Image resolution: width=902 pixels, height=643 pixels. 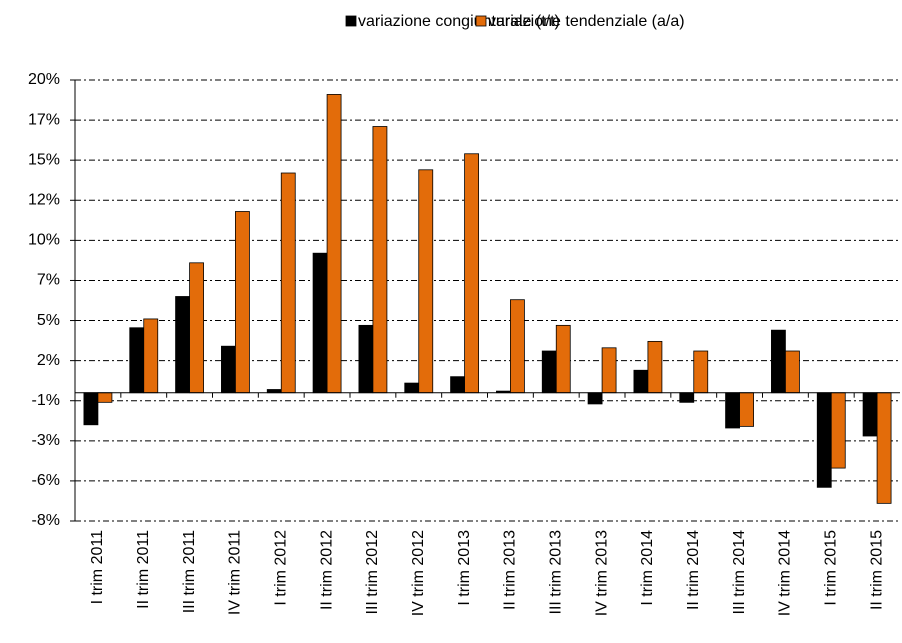 I want to click on y-tick-label: -3%, so click(x=46, y=440).